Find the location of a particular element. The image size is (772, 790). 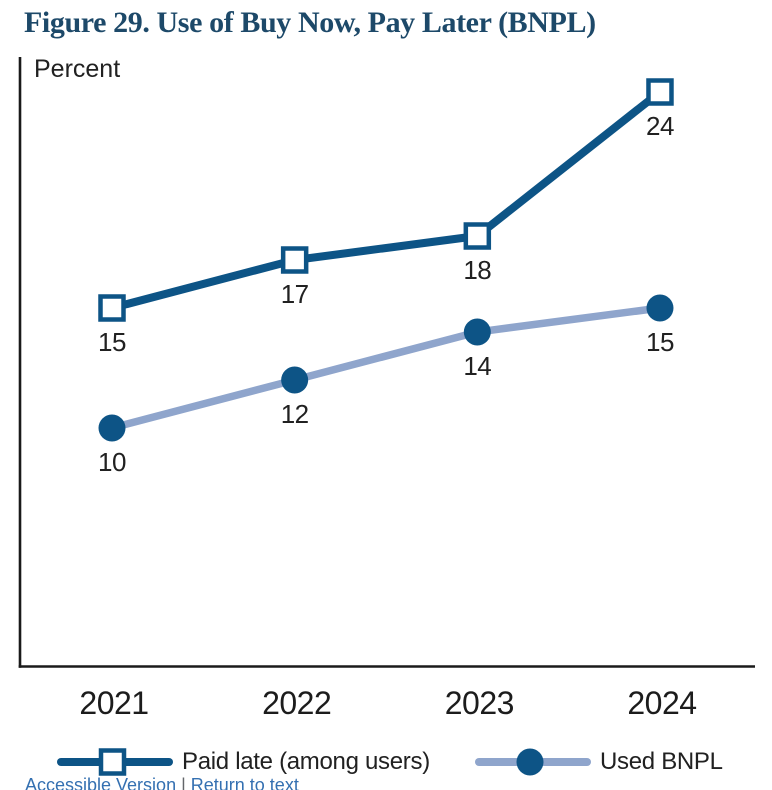

y-axis-unit-label: Percent is located at coordinates (77, 69).